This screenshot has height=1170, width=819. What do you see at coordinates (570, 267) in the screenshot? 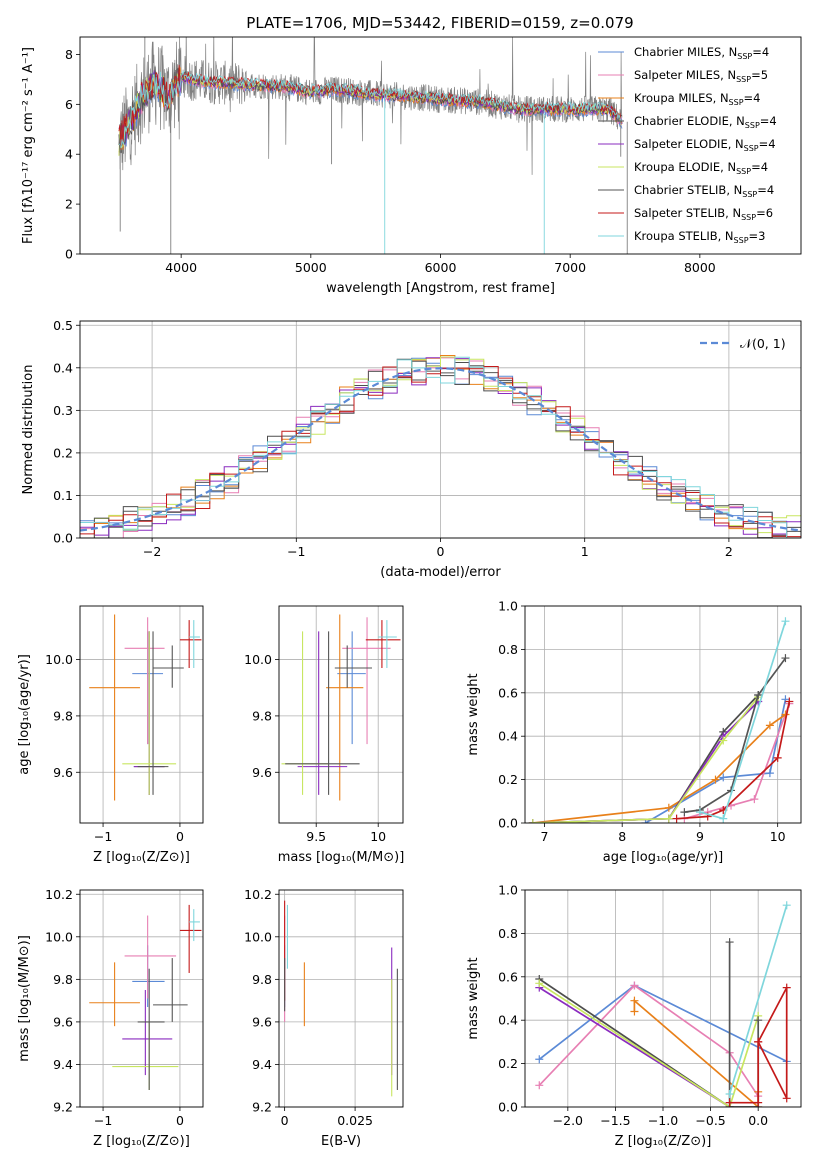
I see `x-tick-label: 7000` at bounding box center [570, 267].